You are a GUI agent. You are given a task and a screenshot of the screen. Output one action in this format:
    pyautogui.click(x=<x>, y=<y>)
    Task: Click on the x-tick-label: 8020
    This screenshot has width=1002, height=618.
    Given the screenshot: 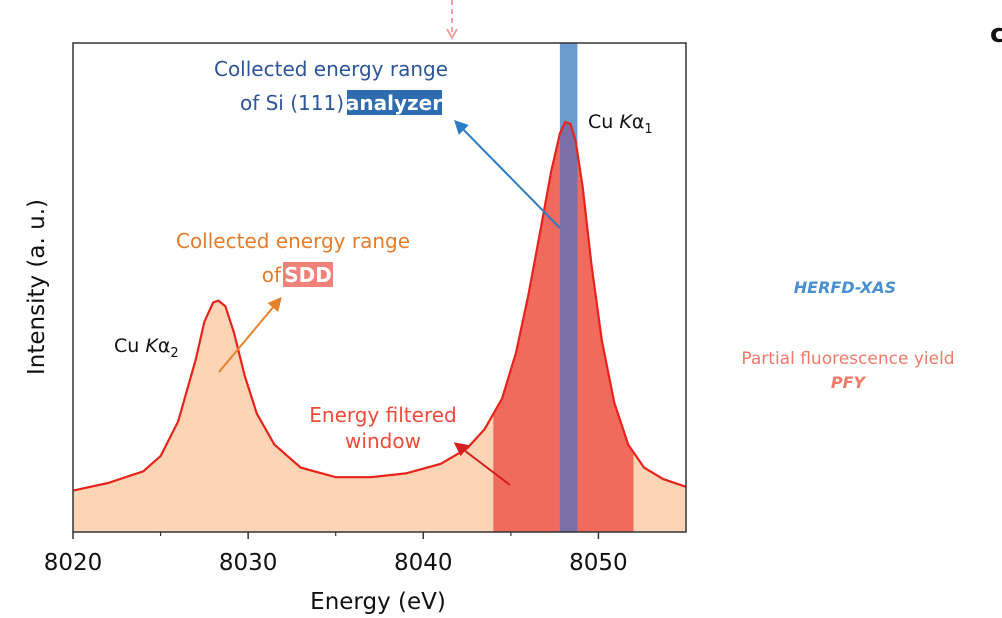 What is the action you would take?
    pyautogui.click(x=73, y=563)
    